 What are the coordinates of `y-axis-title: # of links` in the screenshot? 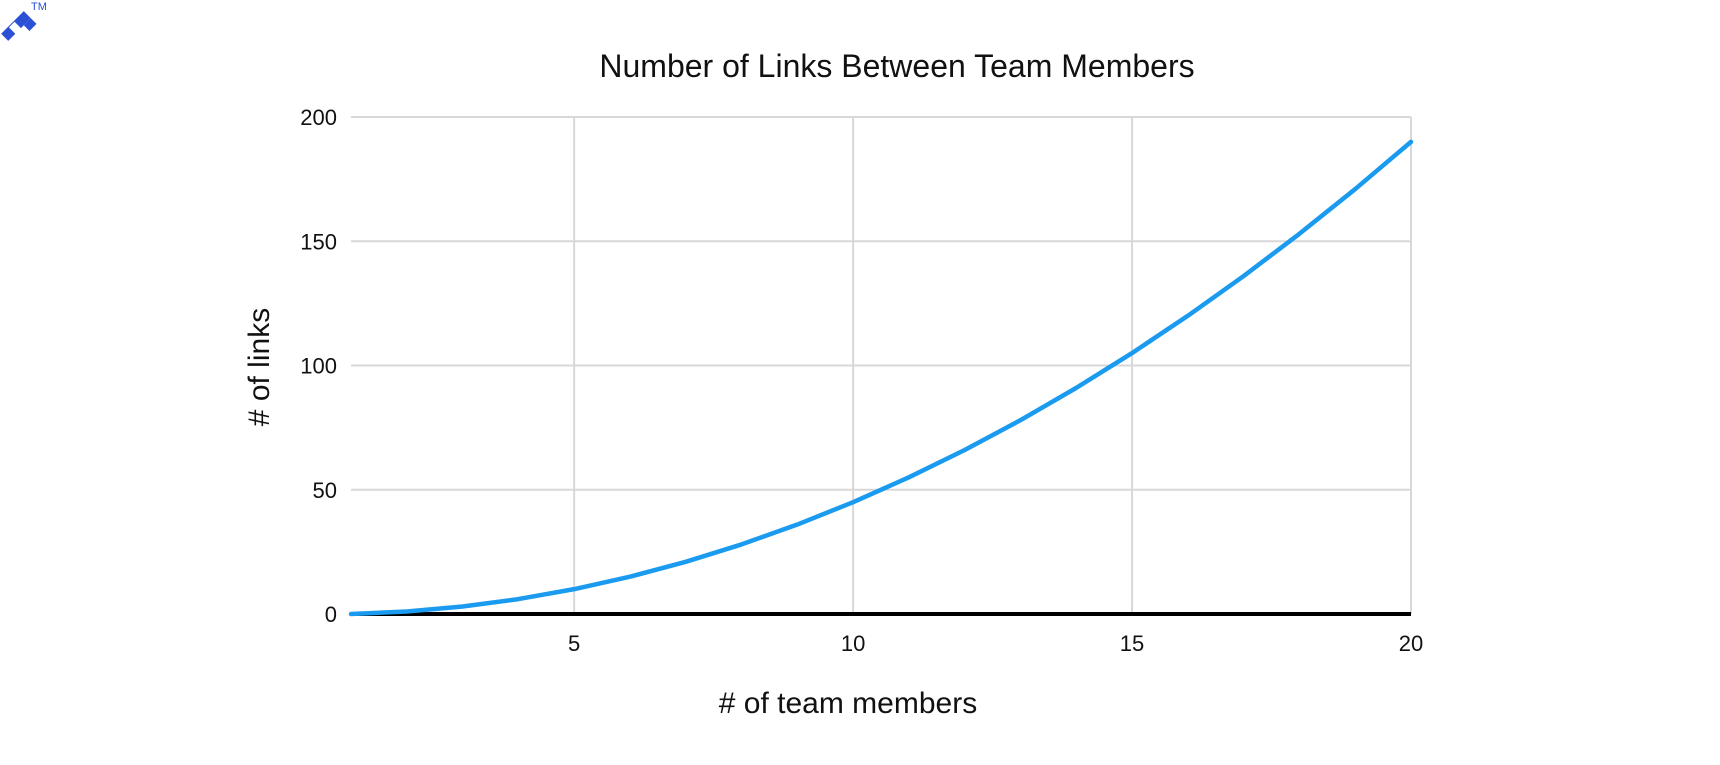 It's located at (259, 367).